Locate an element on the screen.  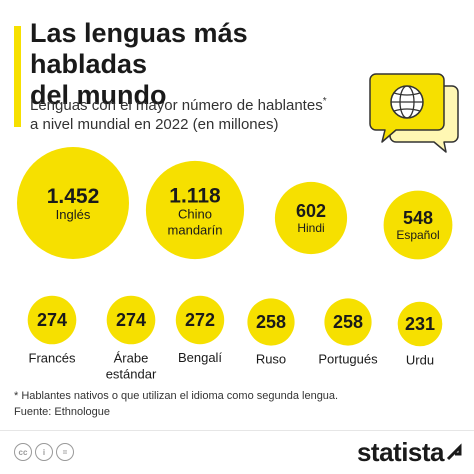
category-label-ingles: Inglés is located at coordinates (73, 214).